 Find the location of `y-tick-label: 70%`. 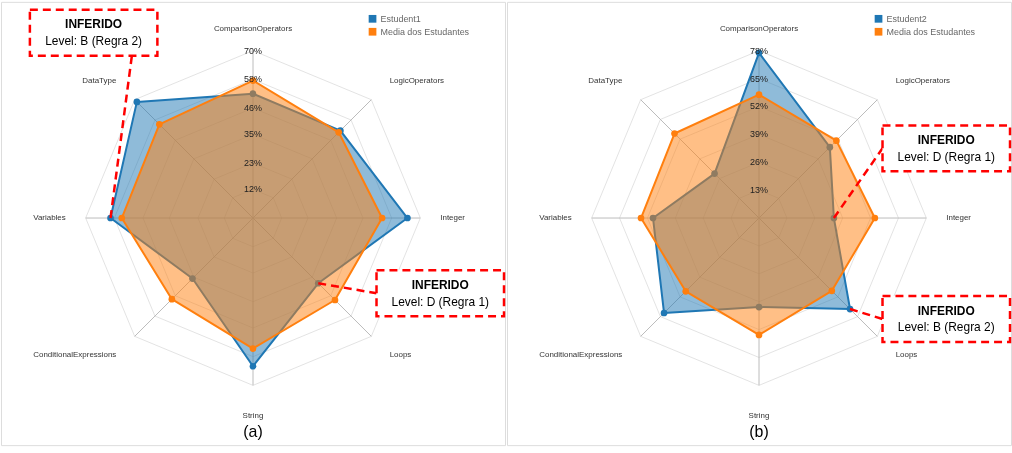

y-tick-label: 70% is located at coordinates (253, 50).